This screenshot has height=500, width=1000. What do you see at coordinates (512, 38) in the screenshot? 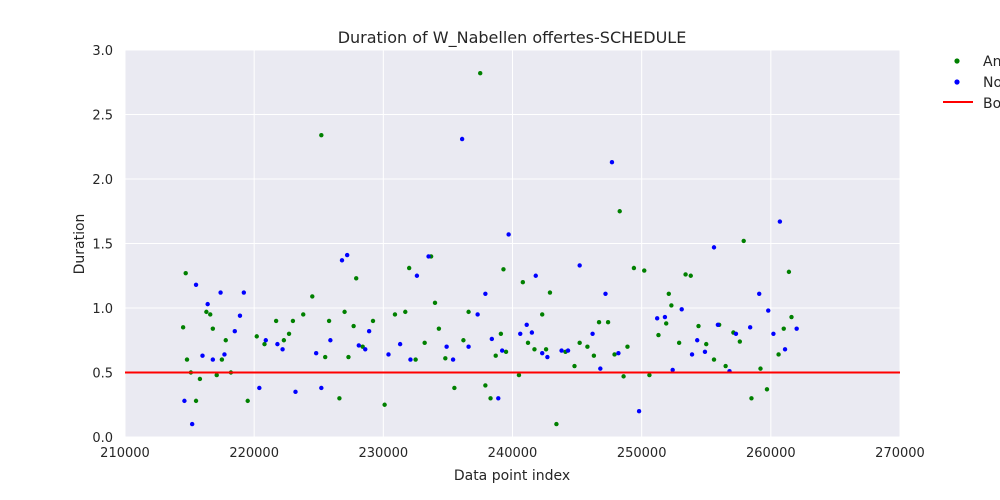
I see `chart-title: Duration of W_Nabellen offertes-SCHEDULE` at bounding box center [512, 38].